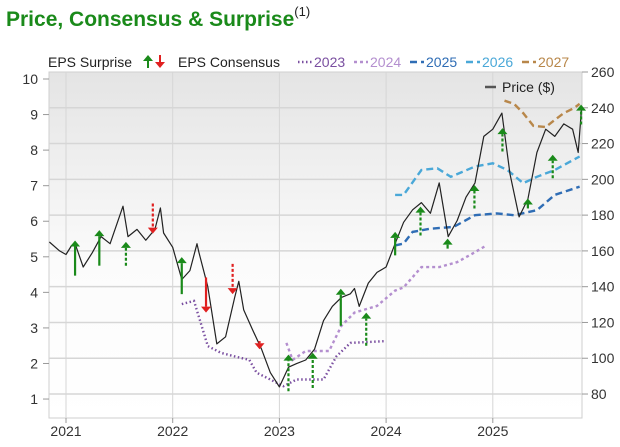 This screenshot has height=447, width=620. Describe the element at coordinates (603, 144) in the screenshot. I see `right-tick-label: 220` at that location.